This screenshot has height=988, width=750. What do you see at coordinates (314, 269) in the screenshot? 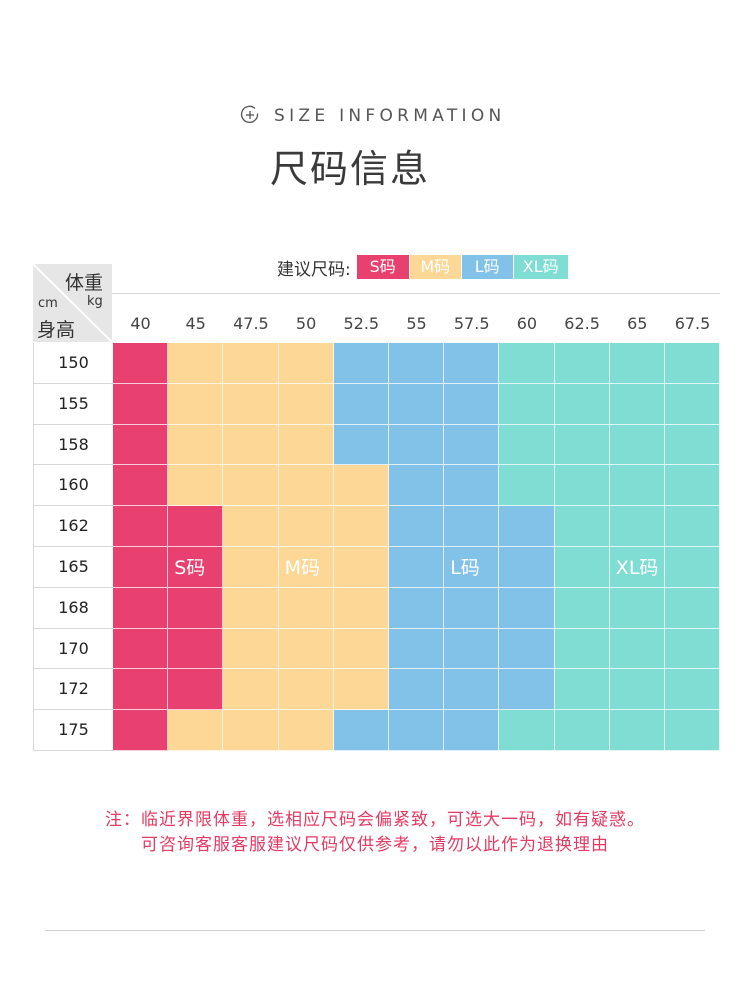
I see `legend-label: 建议尺码:` at bounding box center [314, 269].